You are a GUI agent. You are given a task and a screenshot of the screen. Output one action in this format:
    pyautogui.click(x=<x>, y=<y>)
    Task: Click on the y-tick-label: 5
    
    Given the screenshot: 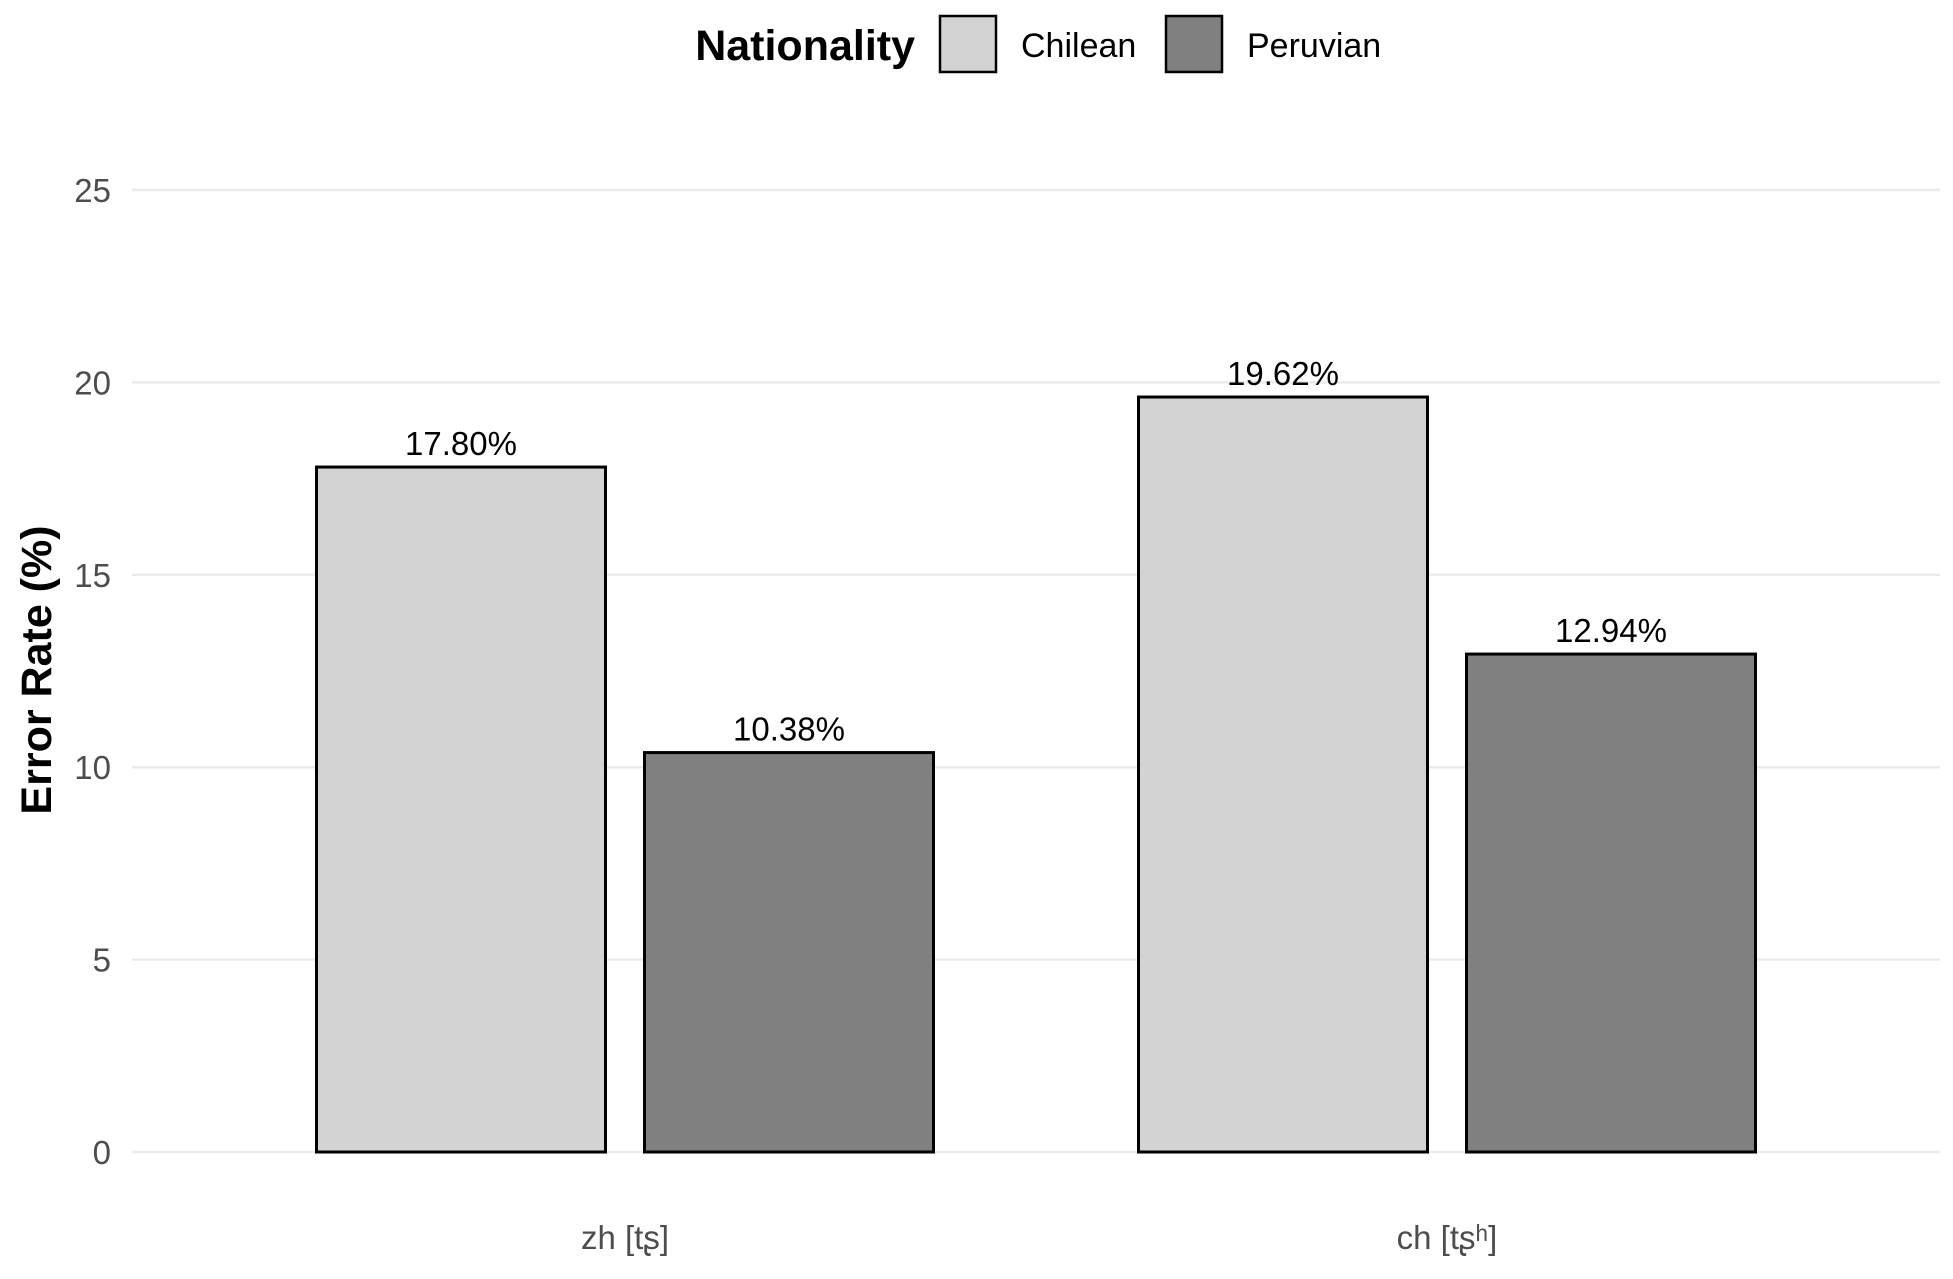 What is the action you would take?
    pyautogui.click(x=102, y=960)
    